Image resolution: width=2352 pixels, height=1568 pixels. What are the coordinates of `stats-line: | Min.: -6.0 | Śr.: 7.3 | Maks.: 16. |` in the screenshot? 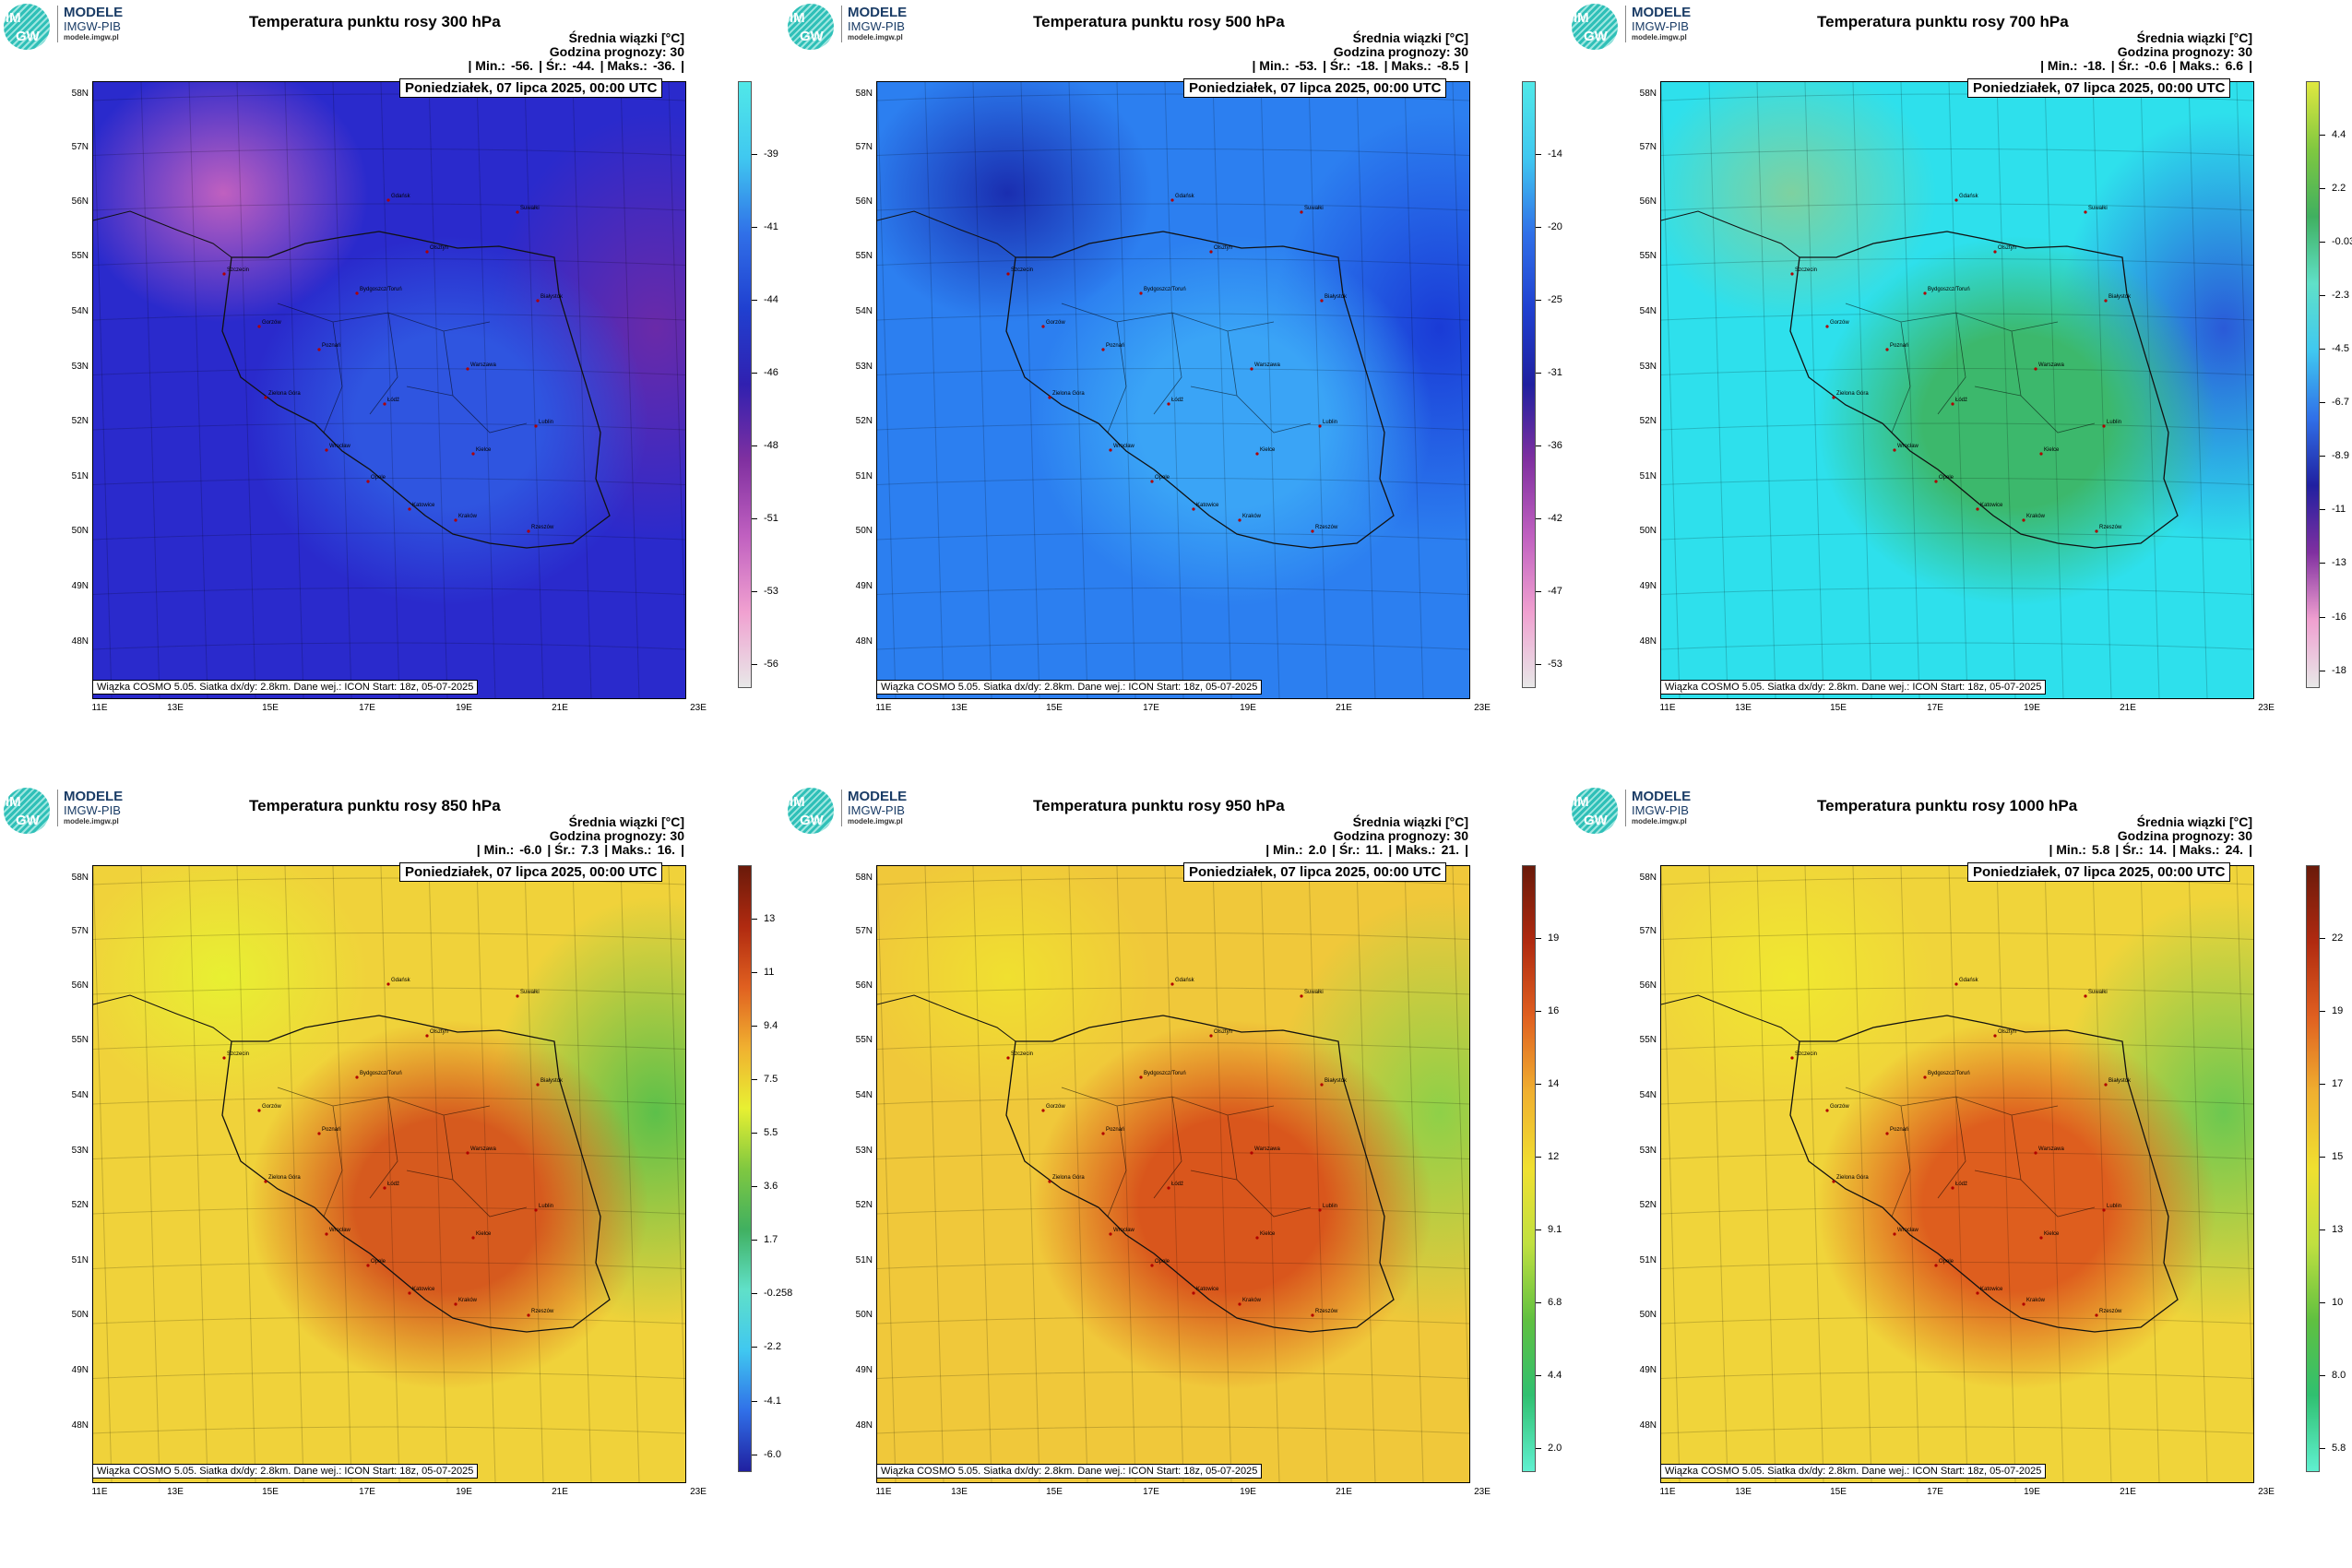 It's located at (577, 850).